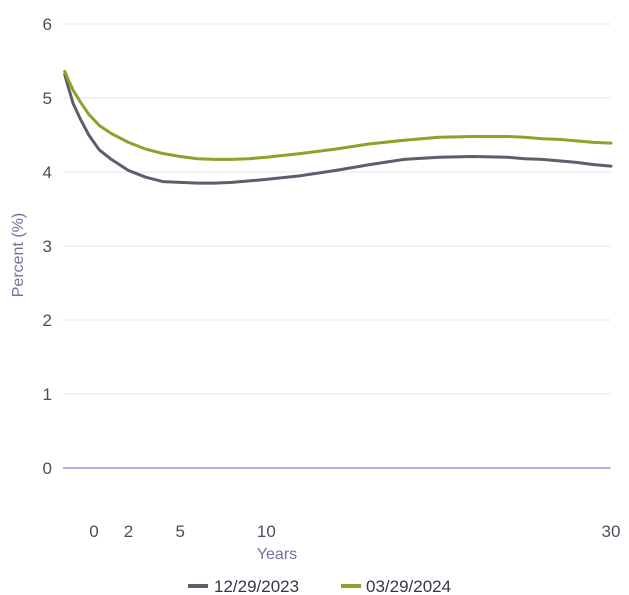  What do you see at coordinates (277, 554) in the screenshot?
I see `x-axis-title: Years` at bounding box center [277, 554].